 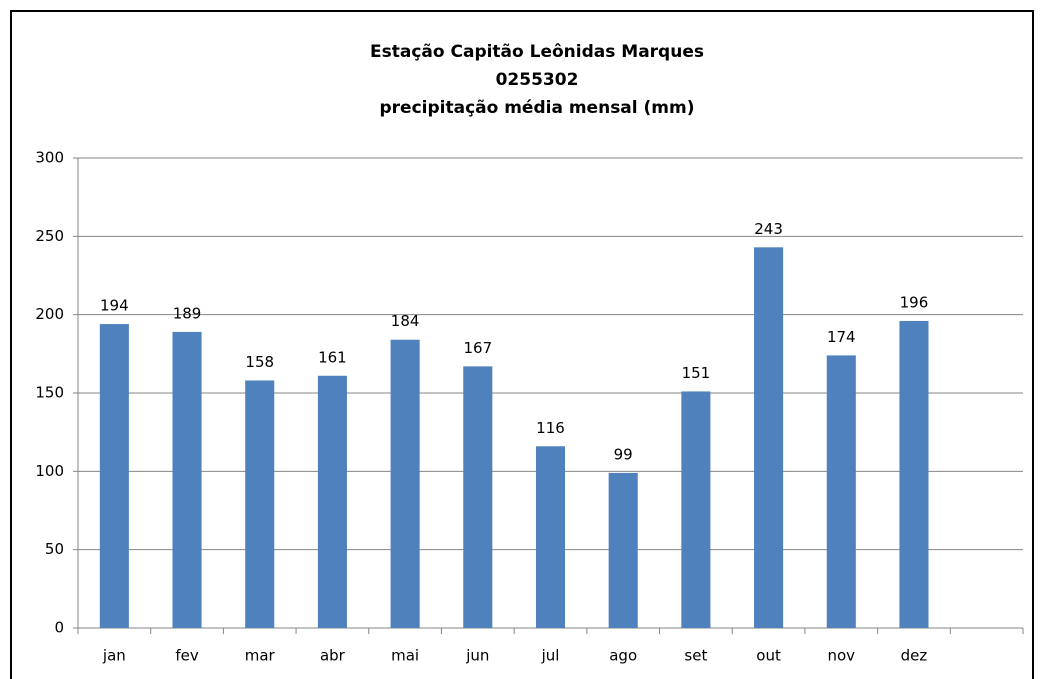 What do you see at coordinates (49, 393) in the screenshot?
I see `y-tick-label: 150` at bounding box center [49, 393].